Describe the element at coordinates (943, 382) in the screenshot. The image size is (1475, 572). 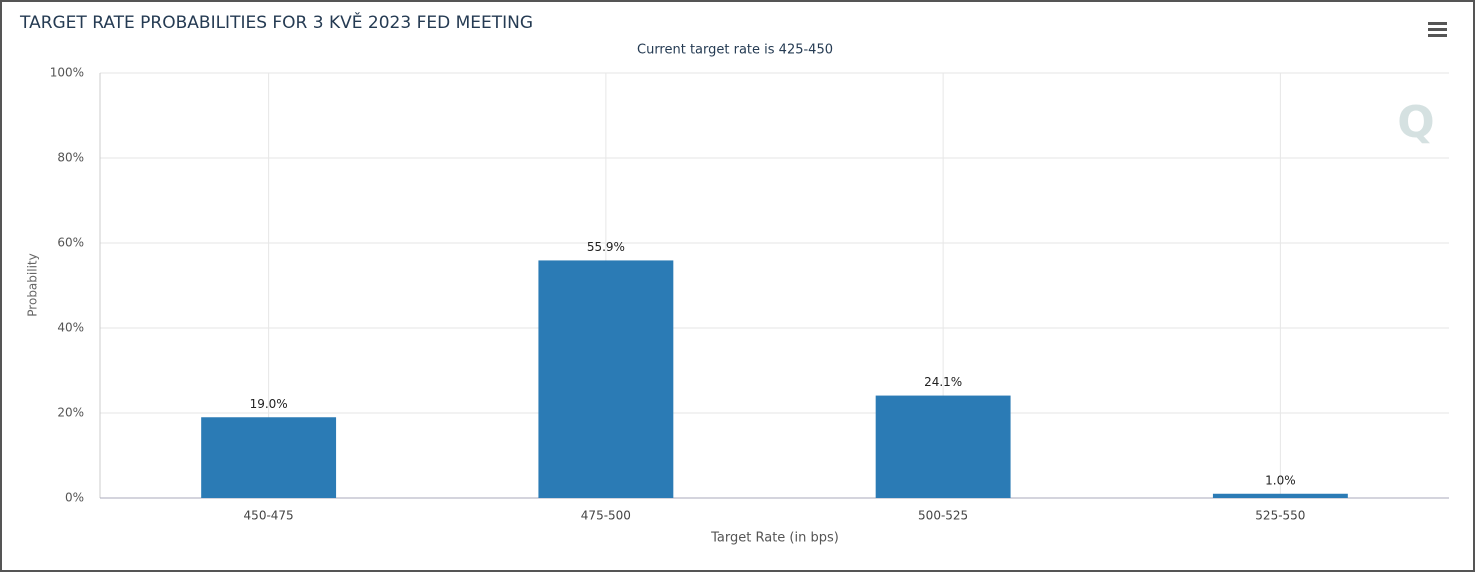
I see `data-label: 24.1%` at that location.